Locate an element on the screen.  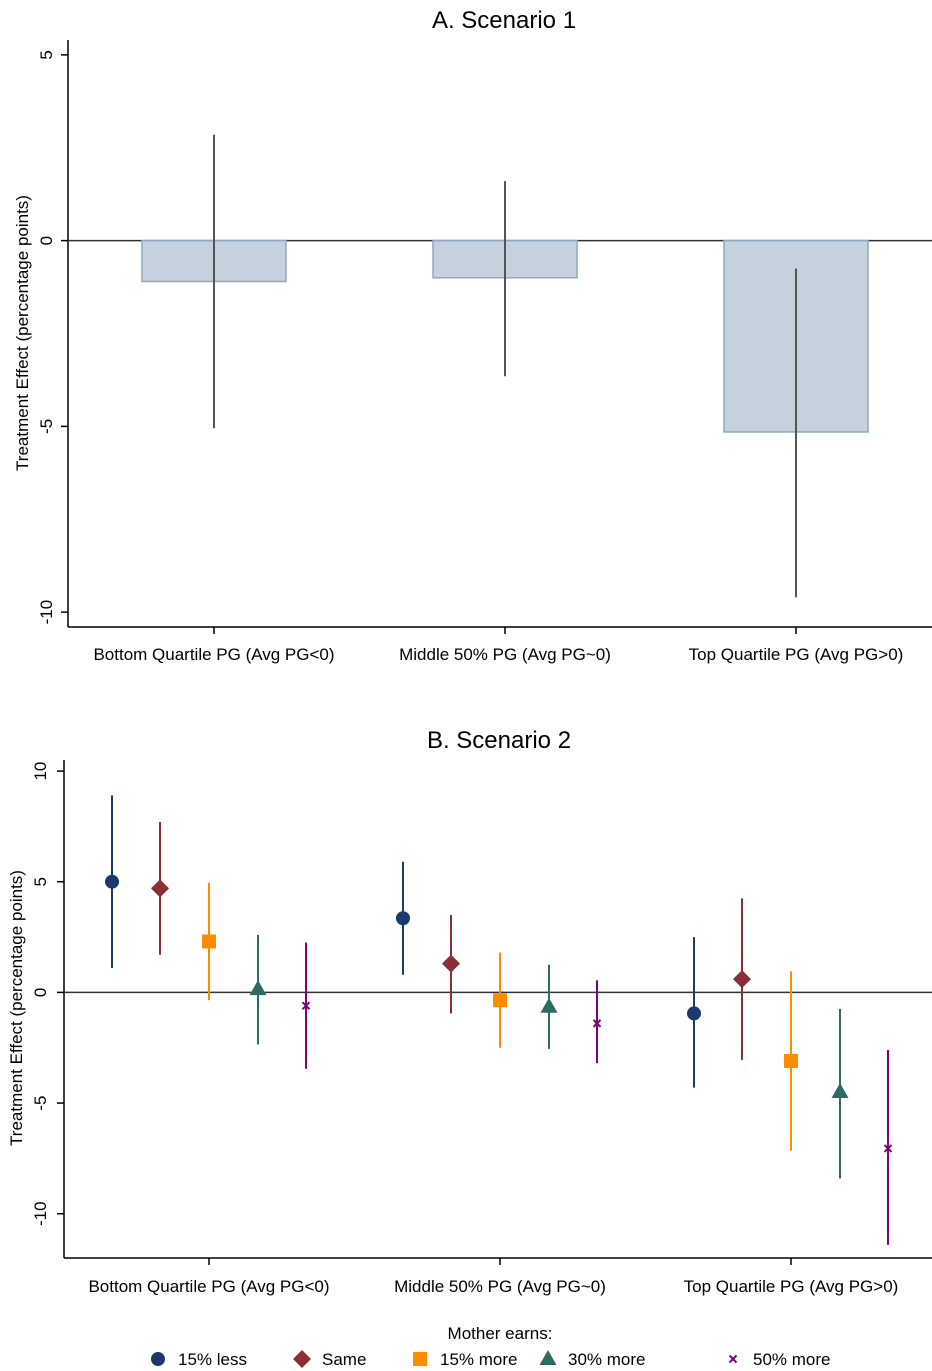
panel-a-y-tick-label: 5 is located at coordinates (46, 54).